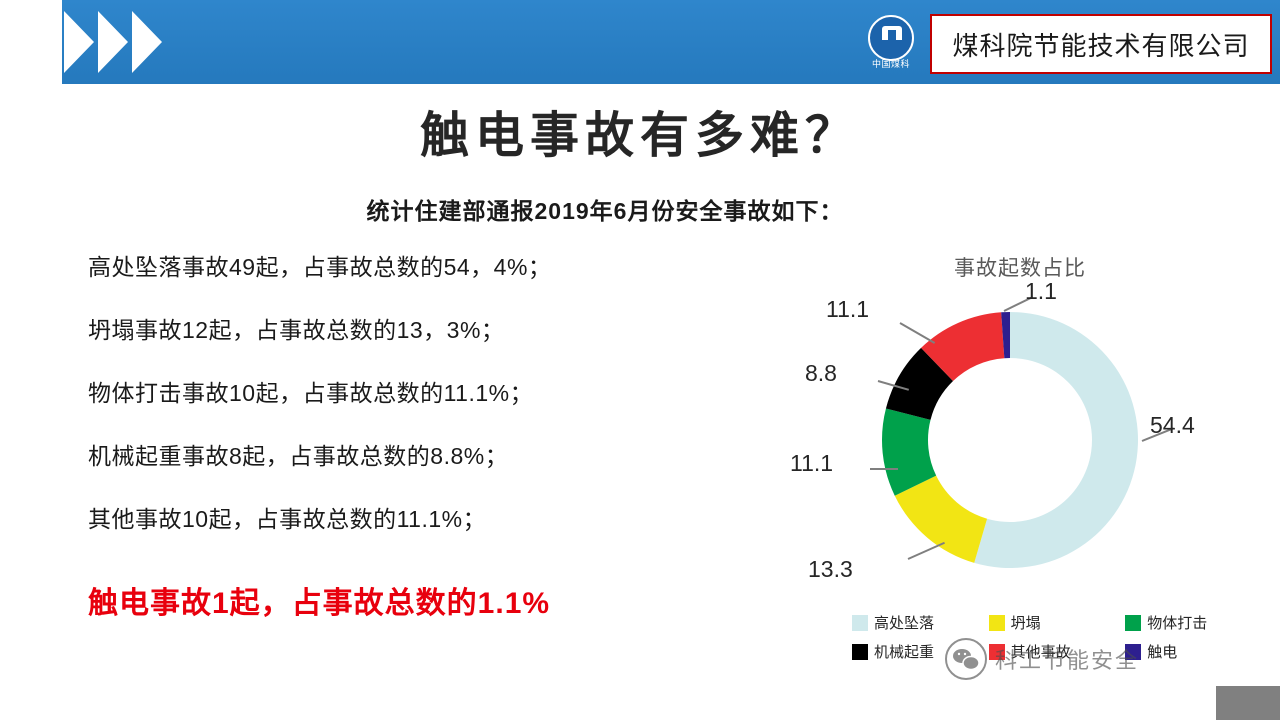 The image size is (1280, 720). What do you see at coordinates (821, 373) in the screenshot?
I see `data-label-jixieqizhong: 8.8` at bounding box center [821, 373].